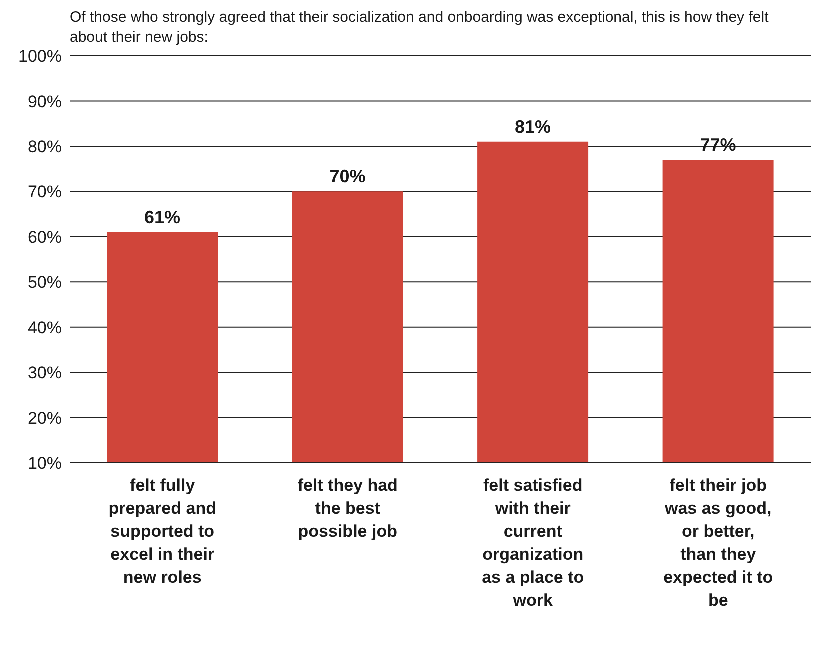 The width and height of the screenshot is (829, 652). I want to click on y-tick-label: 10%, so click(45, 464).